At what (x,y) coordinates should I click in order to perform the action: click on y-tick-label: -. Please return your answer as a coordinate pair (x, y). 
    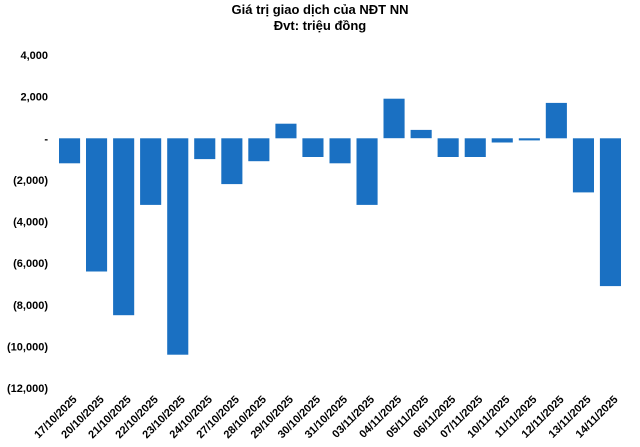
    Looking at the image, I should click on (46, 139).